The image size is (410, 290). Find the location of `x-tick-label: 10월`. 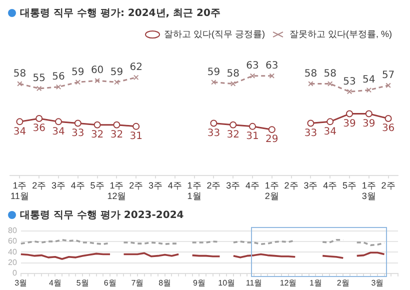

x-tick-label: 10월 is located at coordinates (227, 283).